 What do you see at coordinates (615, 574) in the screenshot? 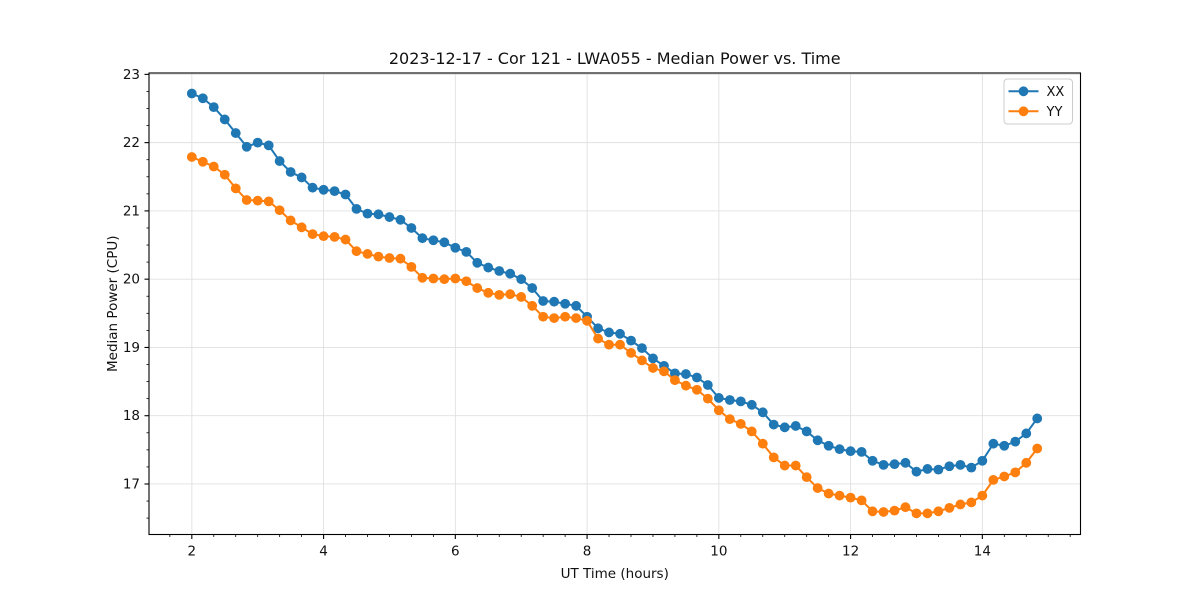
I see `x-axis-label: UT Time (hours)` at bounding box center [615, 574].